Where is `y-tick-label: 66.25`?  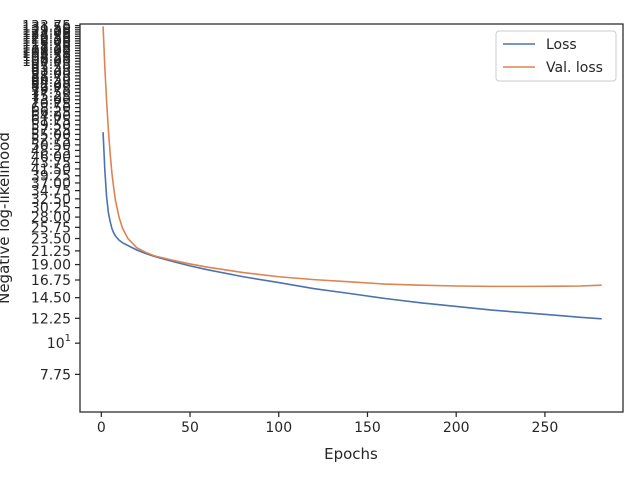 y-tick-label: 66.25 is located at coordinates (51, 113).